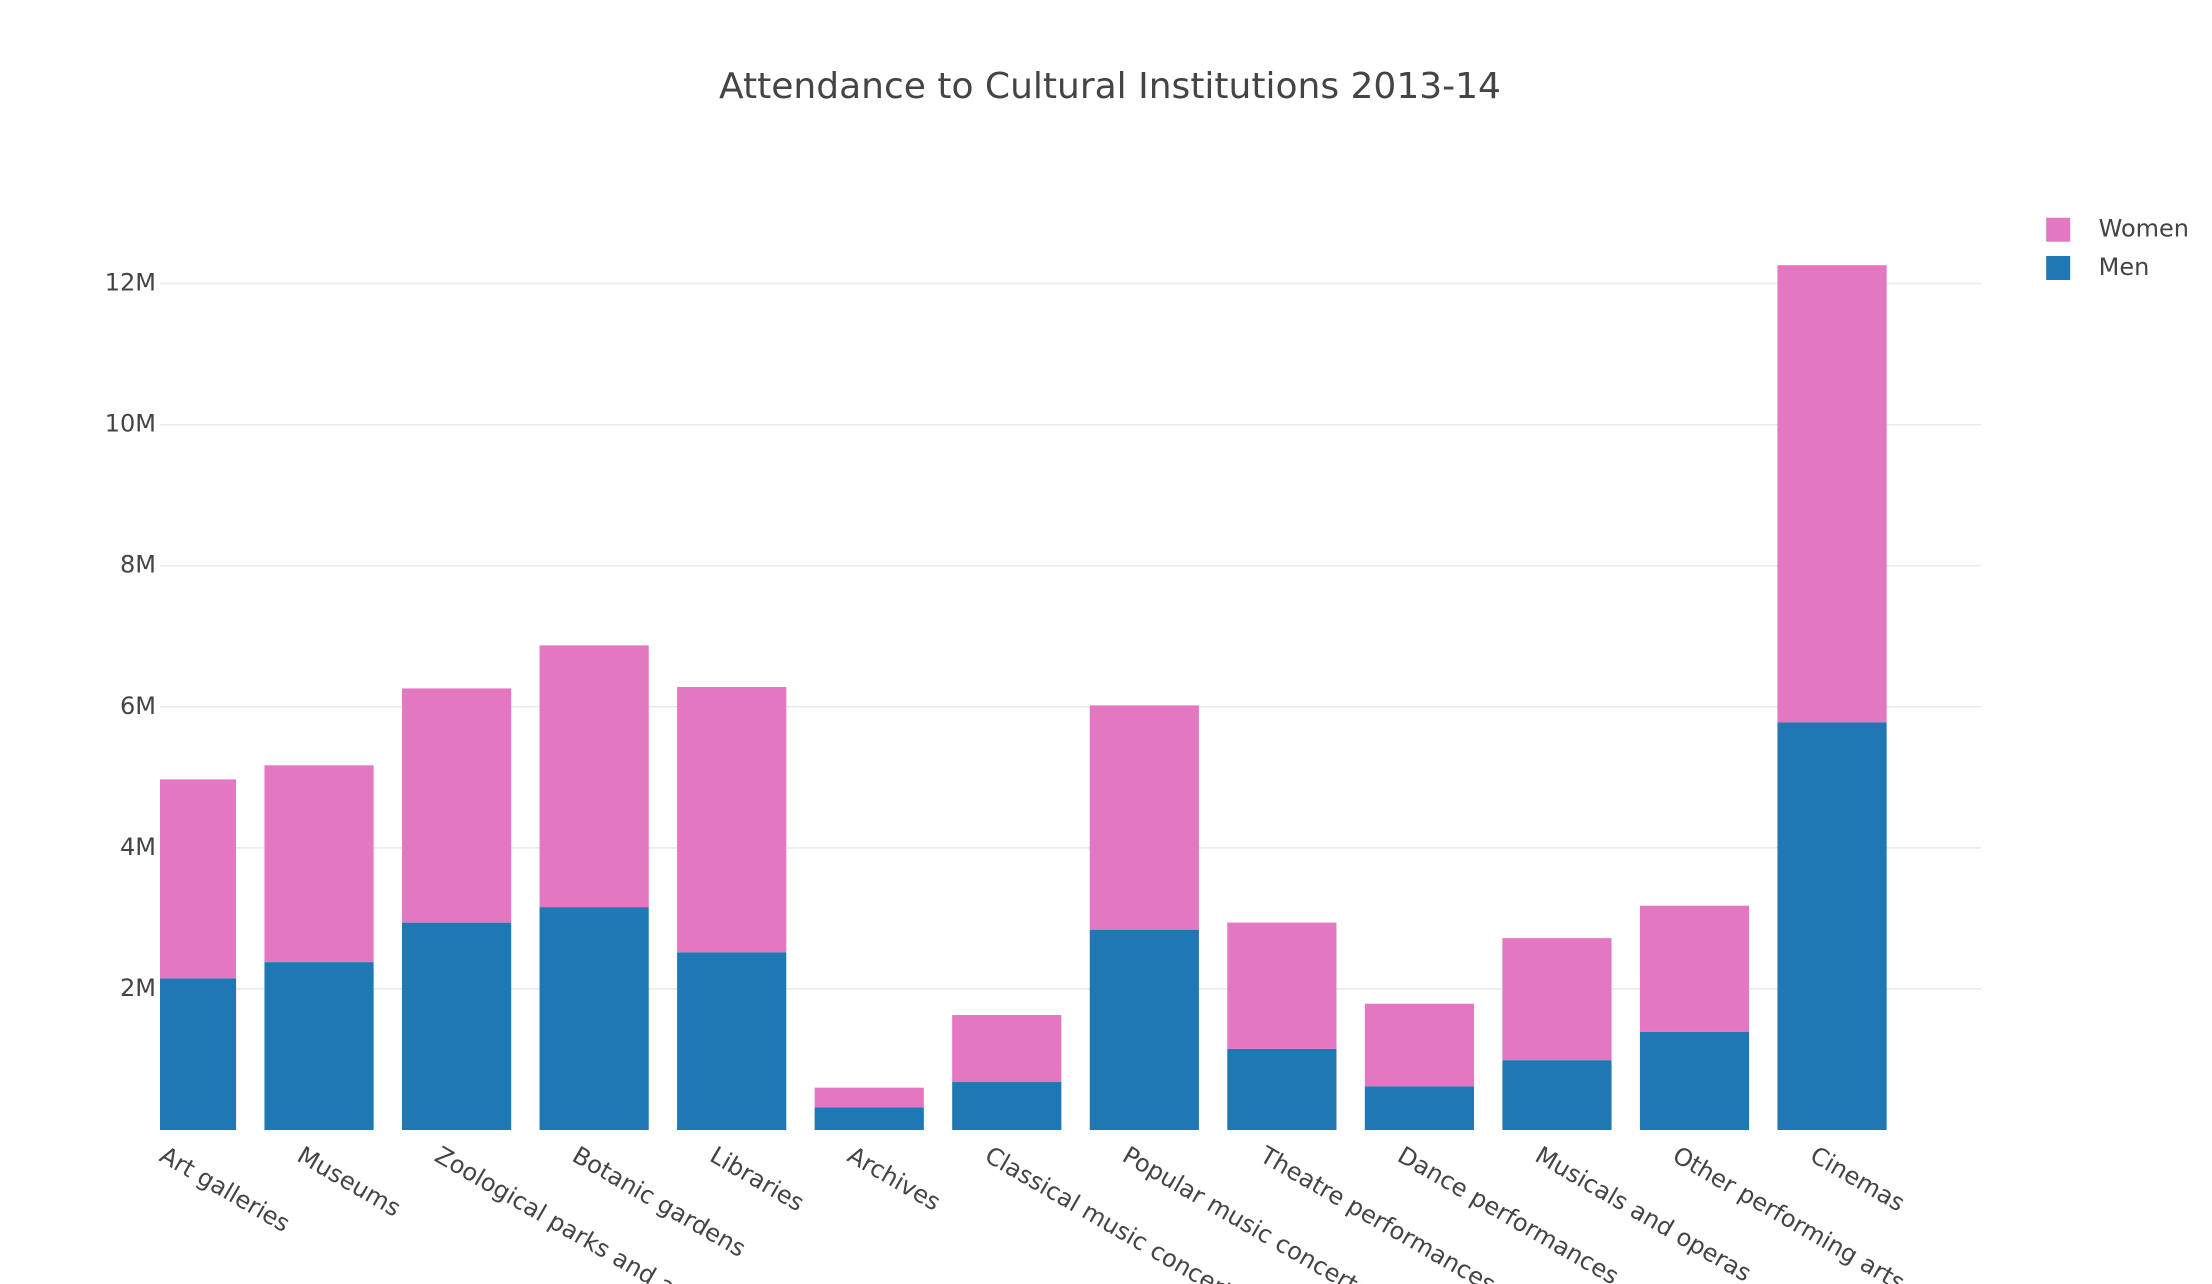  What do you see at coordinates (130, 283) in the screenshot?
I see `y-tick-label: 12M` at bounding box center [130, 283].